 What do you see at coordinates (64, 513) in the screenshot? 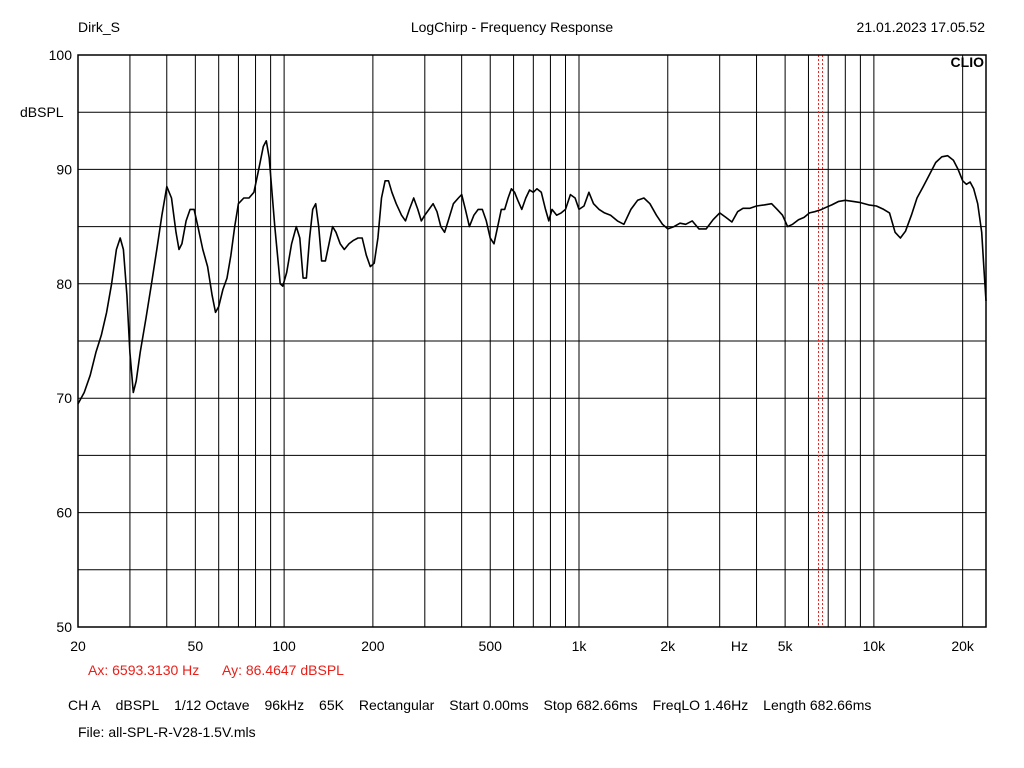
I see `y-tick-label: 60` at bounding box center [64, 513].